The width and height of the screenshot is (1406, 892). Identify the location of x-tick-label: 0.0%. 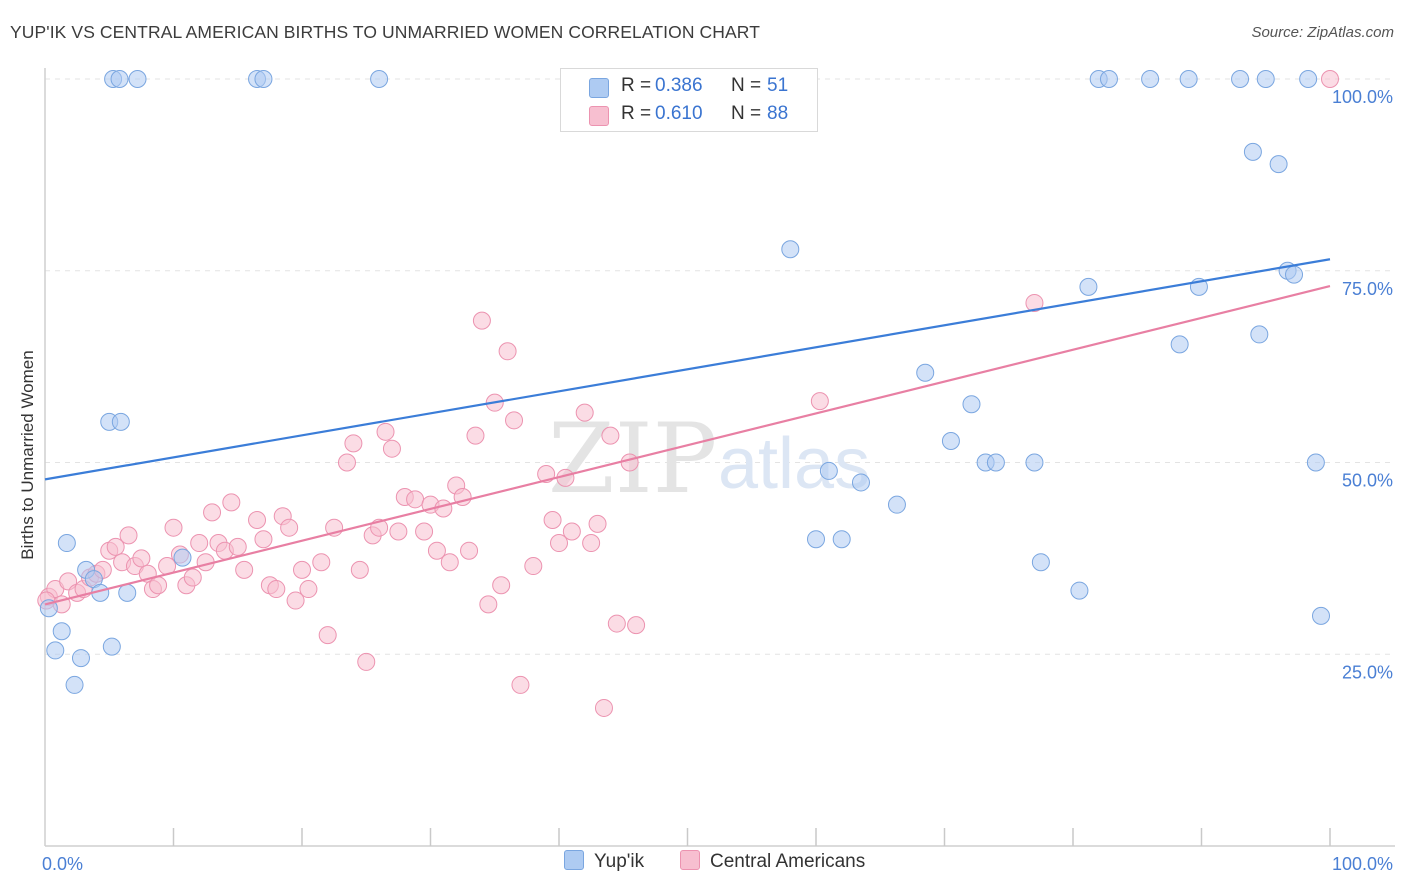
(62, 864).